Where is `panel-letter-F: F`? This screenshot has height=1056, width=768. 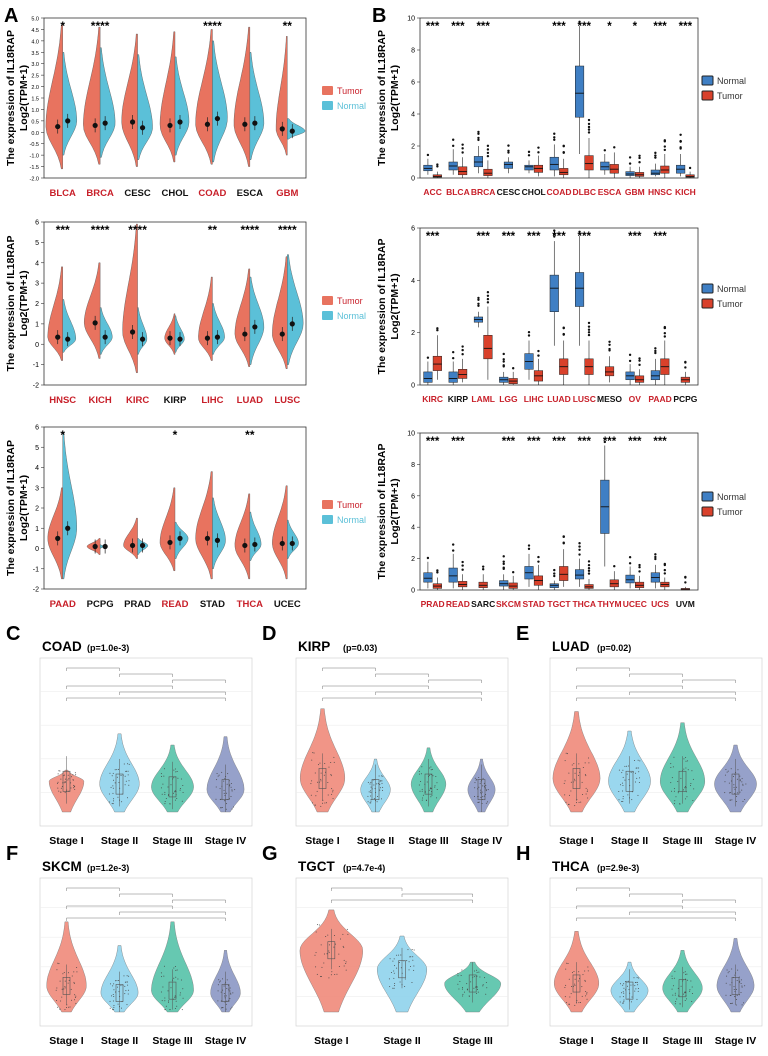
panel-letter-F: F is located at coordinates (12, 854).